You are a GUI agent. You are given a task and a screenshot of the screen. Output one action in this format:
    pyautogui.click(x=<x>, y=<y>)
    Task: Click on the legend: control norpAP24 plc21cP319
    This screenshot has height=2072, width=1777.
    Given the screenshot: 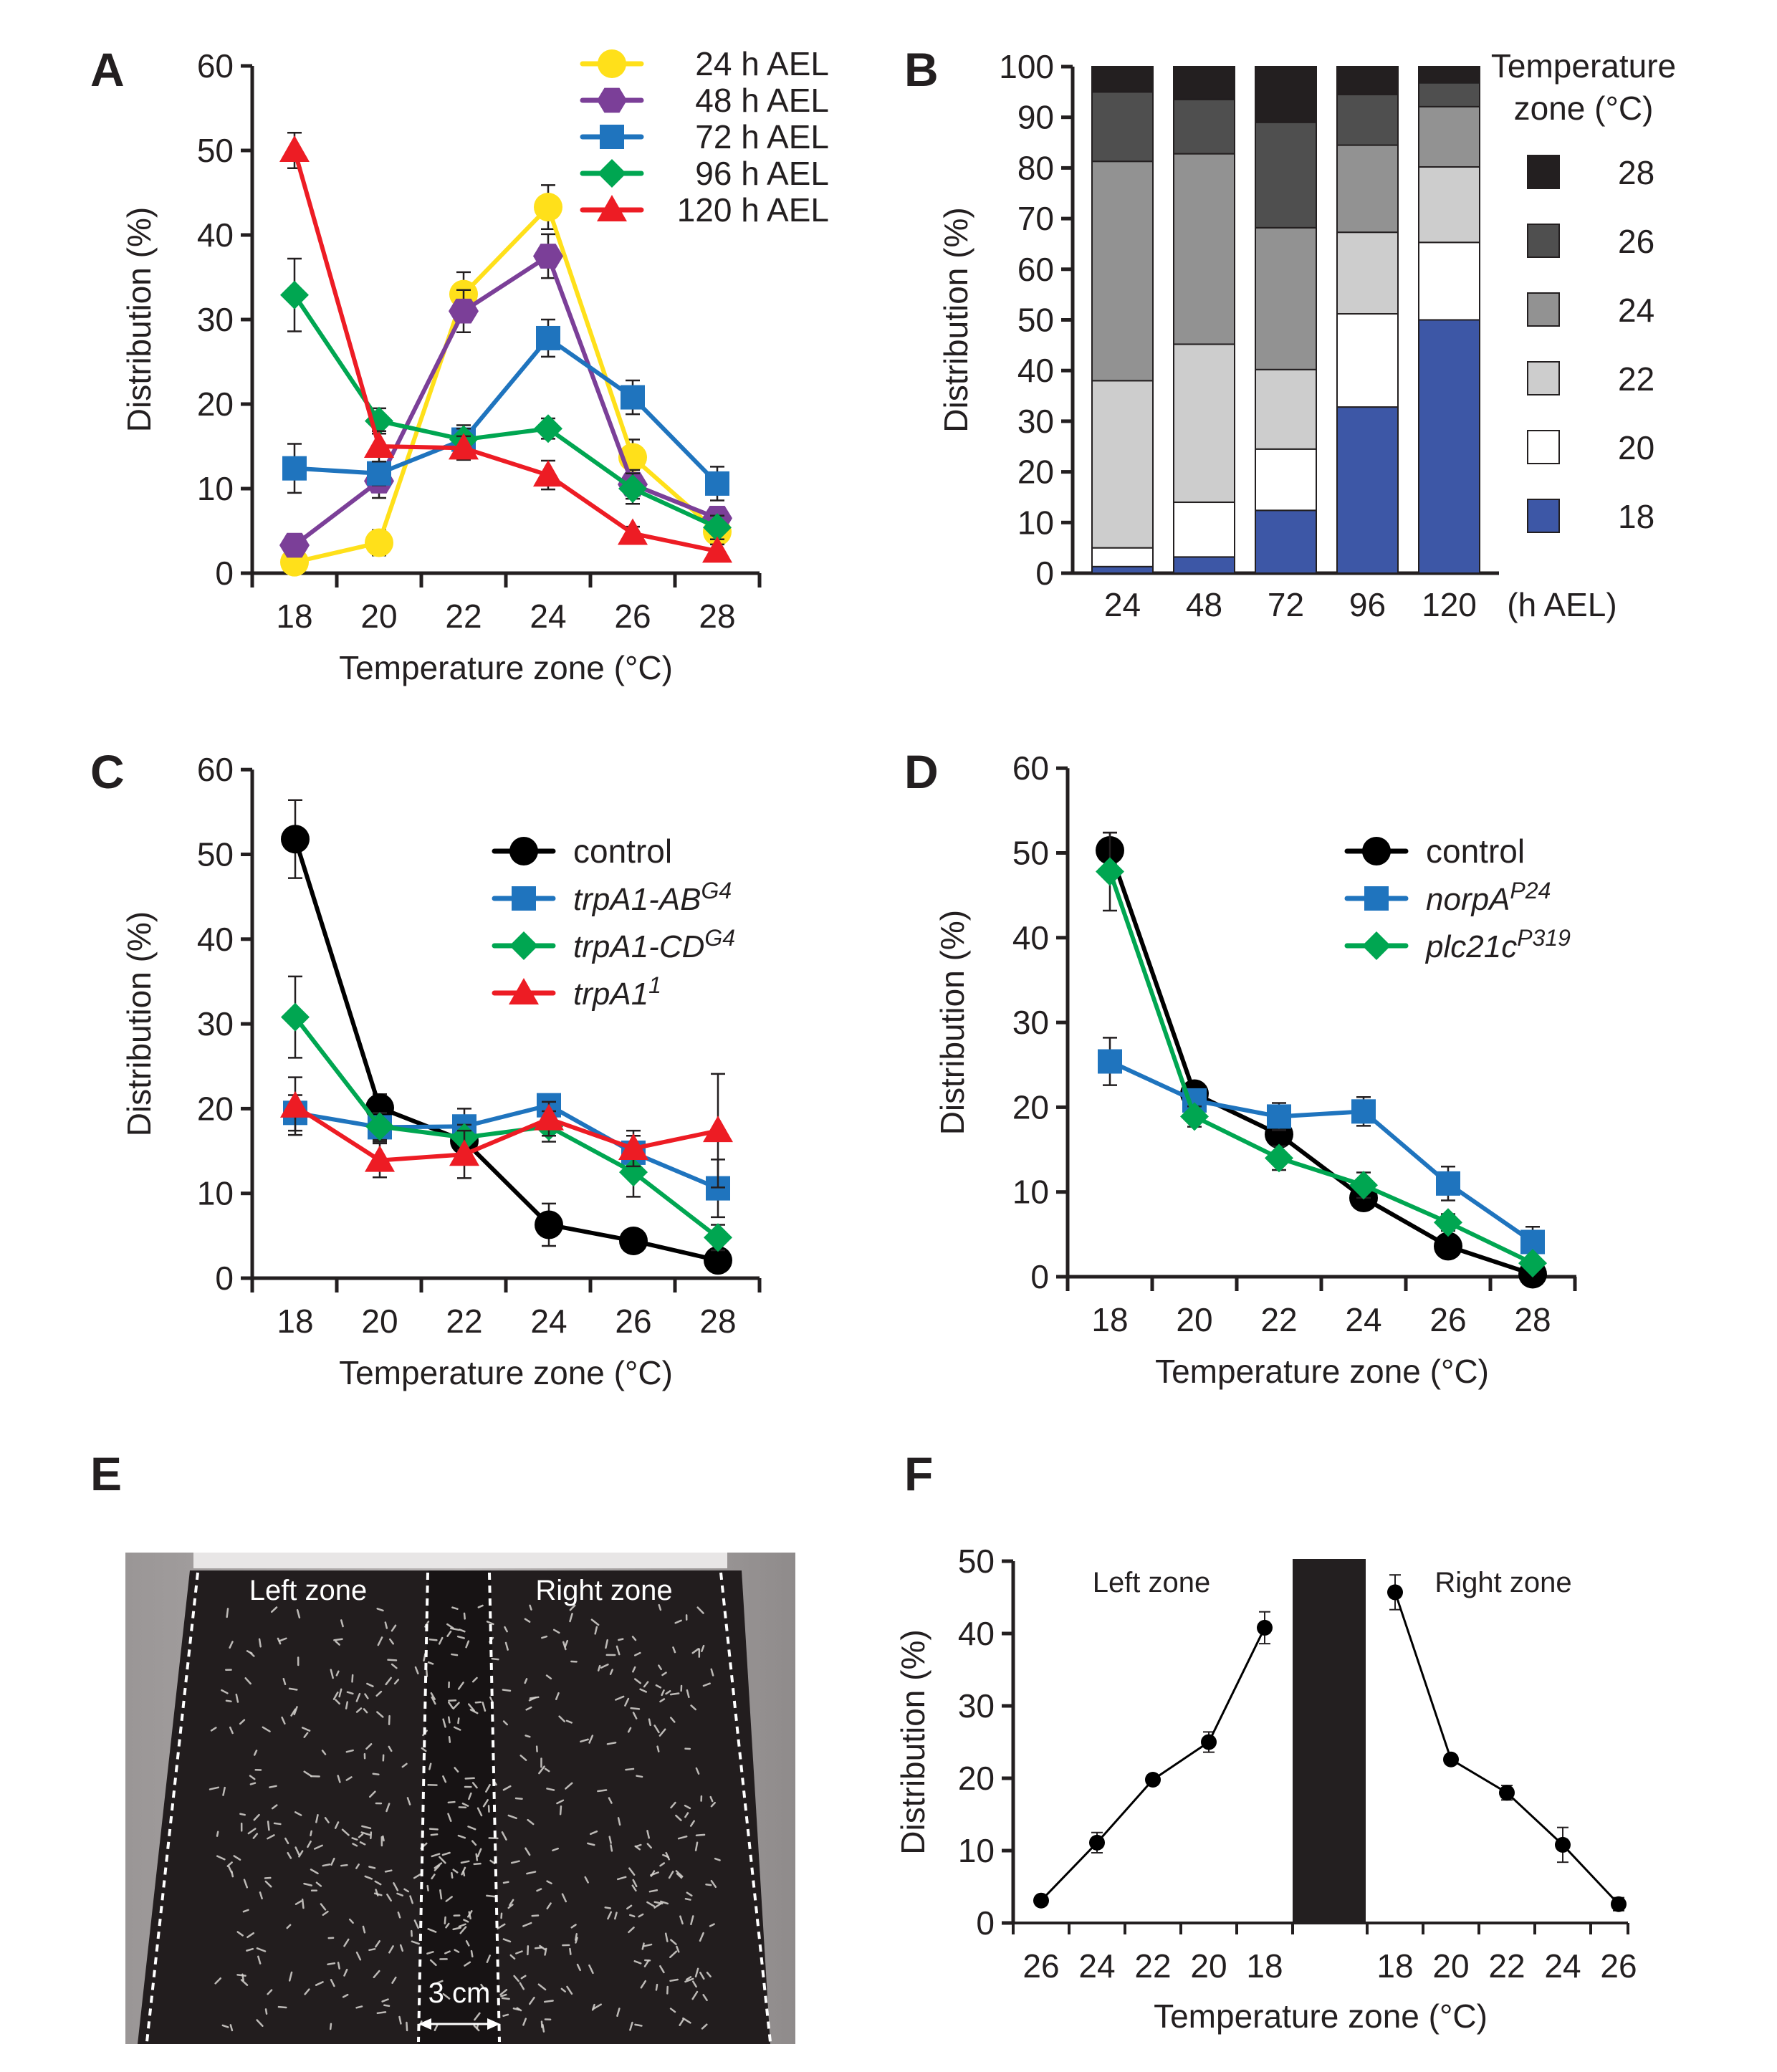 What is the action you would take?
    pyautogui.click(x=1457, y=898)
    